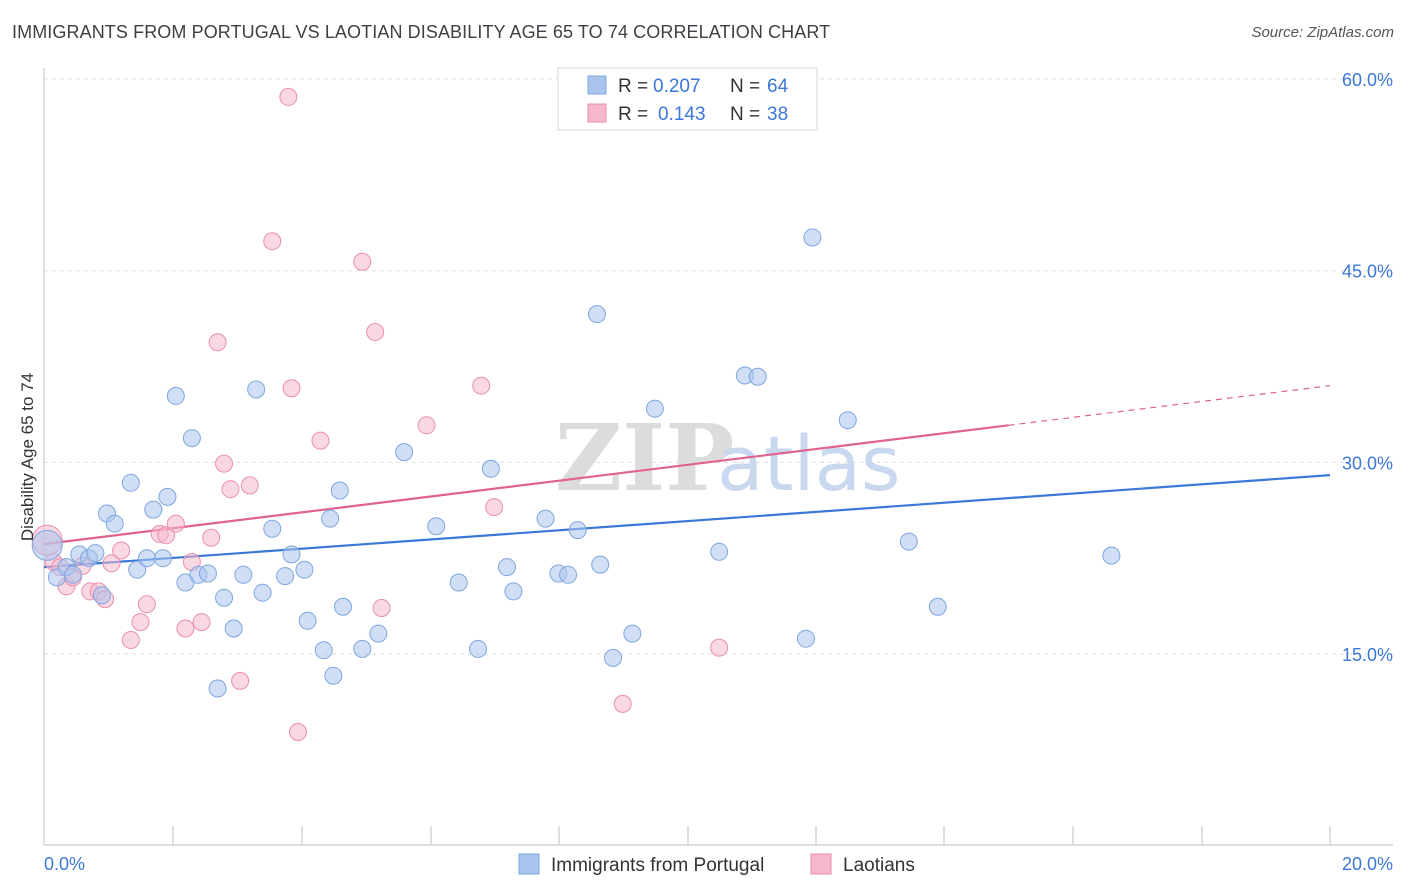 This screenshot has width=1406, height=892. What do you see at coordinates (27, 457) in the screenshot?
I see `y-axis-label: Disability Age 65 to 74` at bounding box center [27, 457].